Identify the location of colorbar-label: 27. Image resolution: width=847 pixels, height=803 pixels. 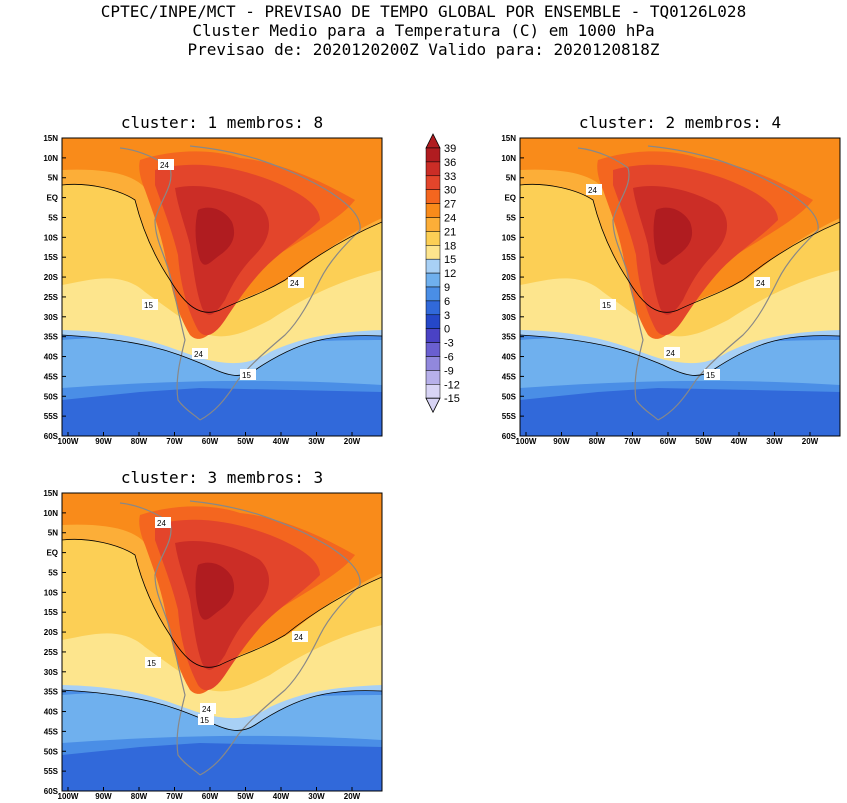
(450, 205).